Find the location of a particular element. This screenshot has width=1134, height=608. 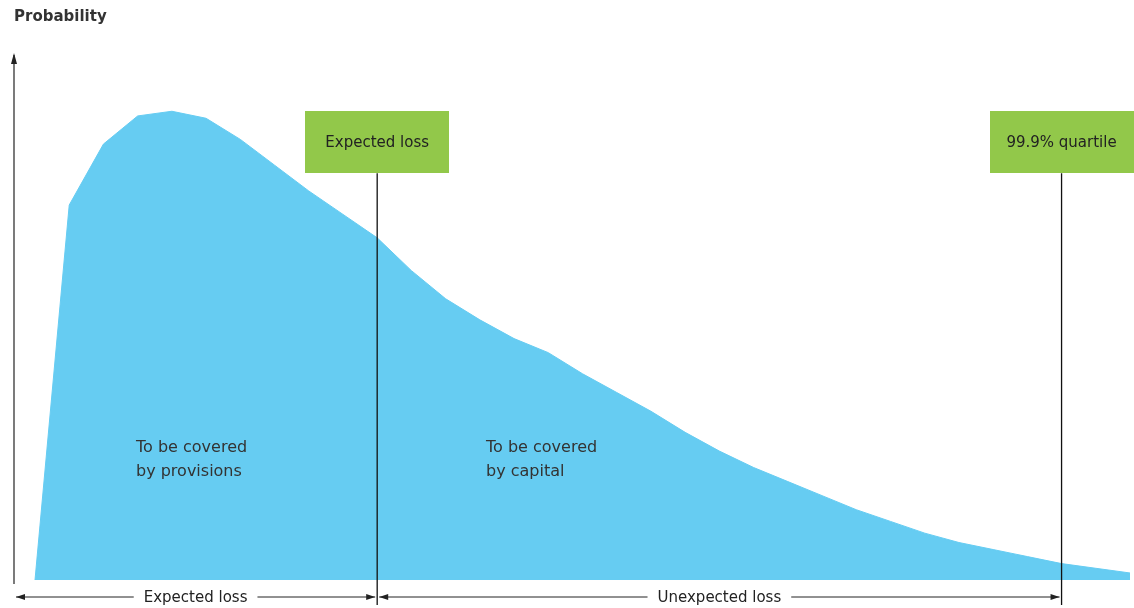

label-box: 99.9% quartile is located at coordinates (1061, 142).